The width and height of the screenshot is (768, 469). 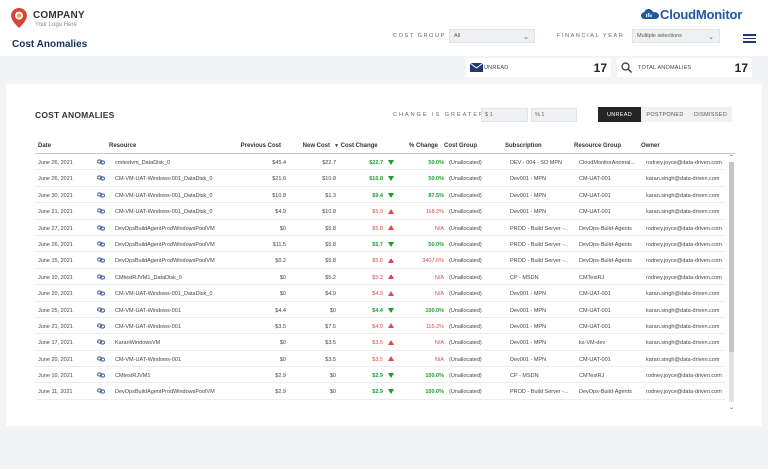 I want to click on col-cost-change-label: Cost Change, so click(x=359, y=146).